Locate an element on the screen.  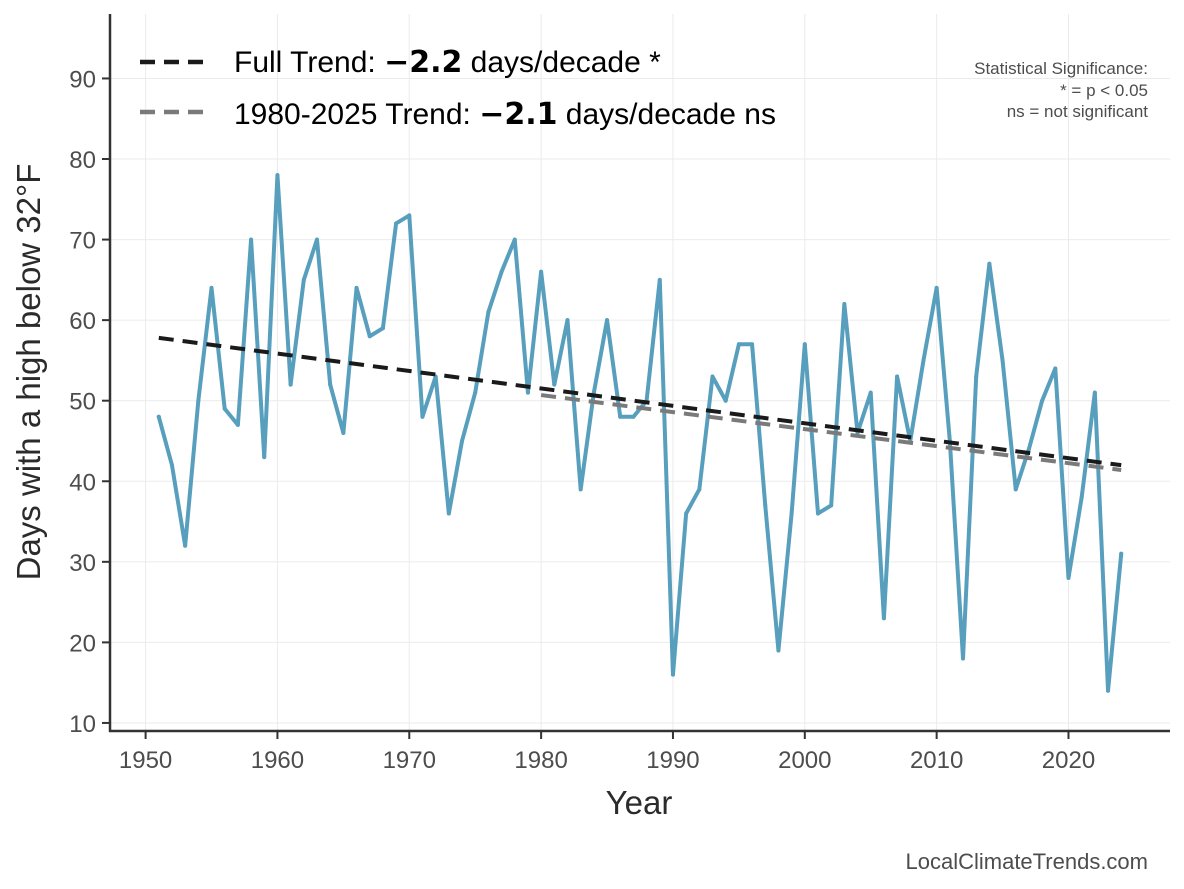
x-axis-title: Year is located at coordinates (639, 802).